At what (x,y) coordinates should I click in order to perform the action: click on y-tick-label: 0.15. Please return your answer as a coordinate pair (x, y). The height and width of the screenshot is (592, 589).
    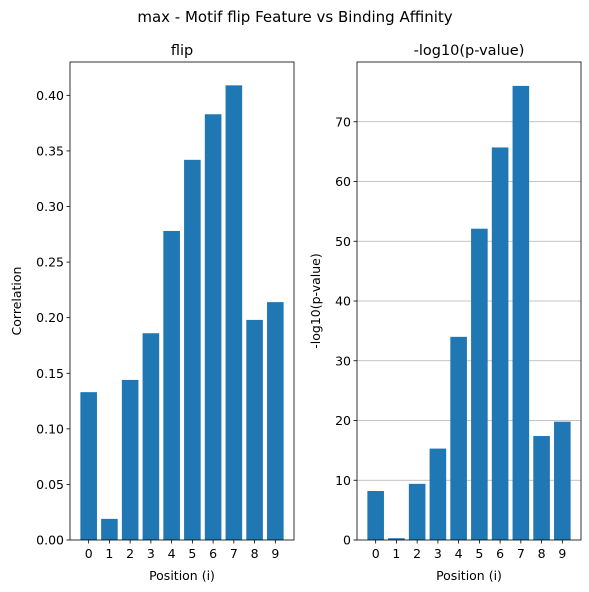
    Looking at the image, I should click on (50, 373).